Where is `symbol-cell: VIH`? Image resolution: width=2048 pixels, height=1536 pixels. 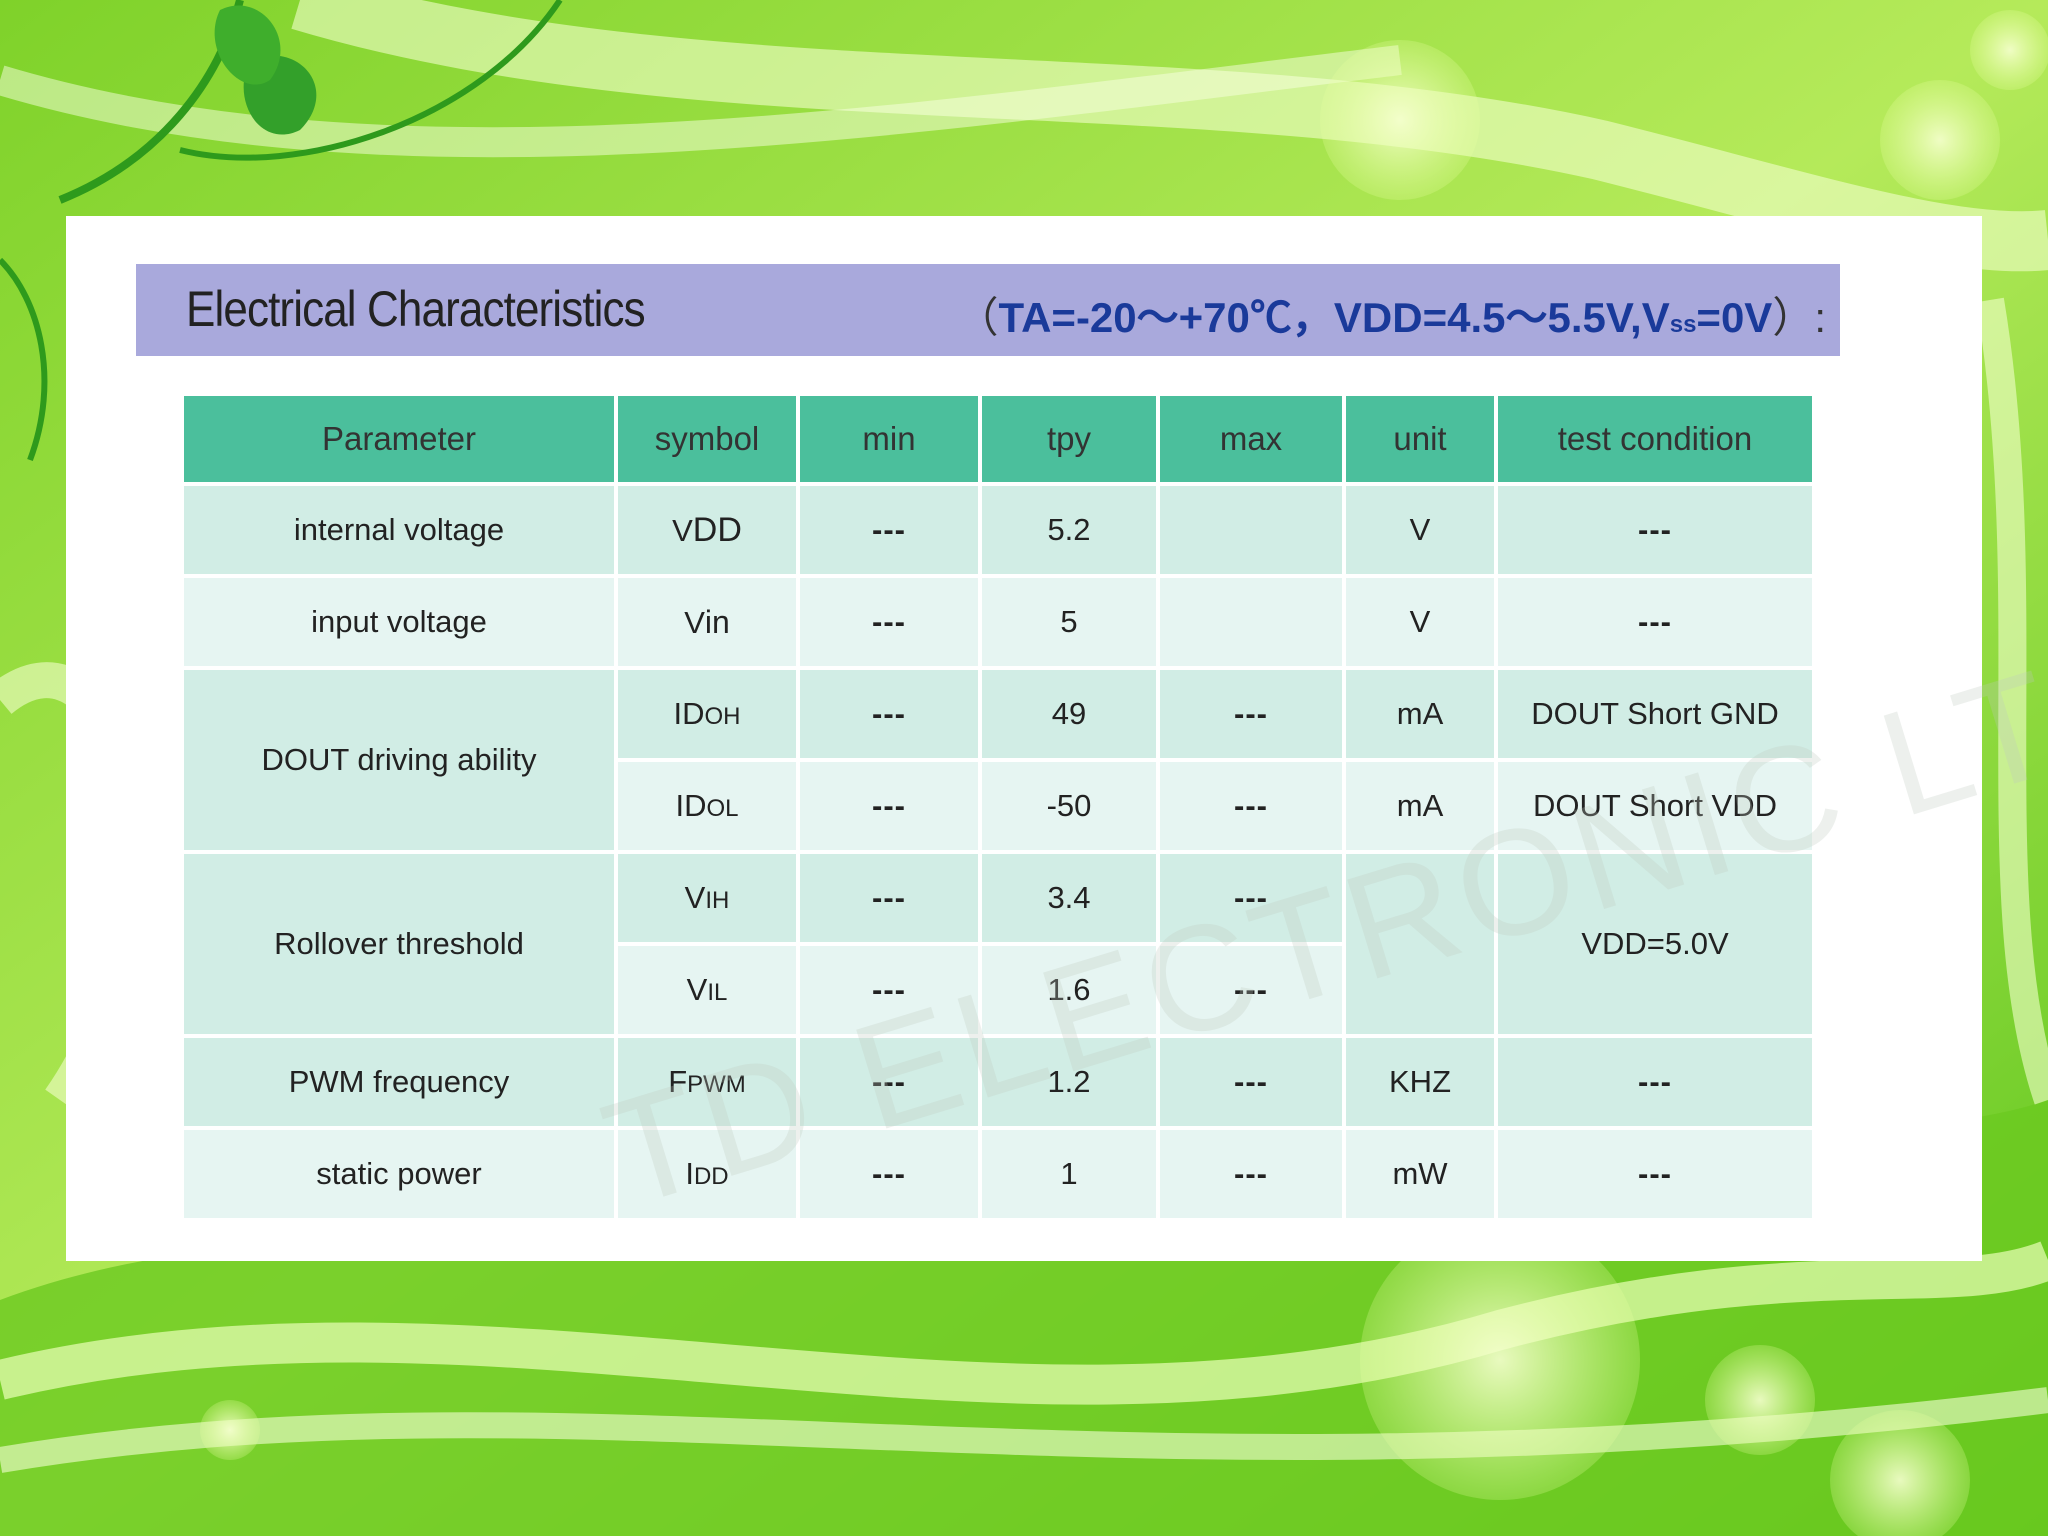
symbol-cell: VIH is located at coordinates (707, 898).